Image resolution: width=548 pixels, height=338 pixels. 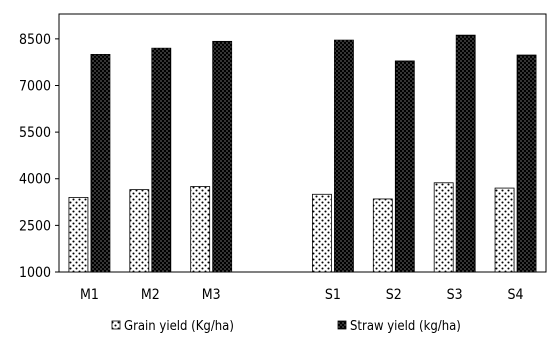 I want to click on y-tick-label: 1000, so click(x=35, y=273).